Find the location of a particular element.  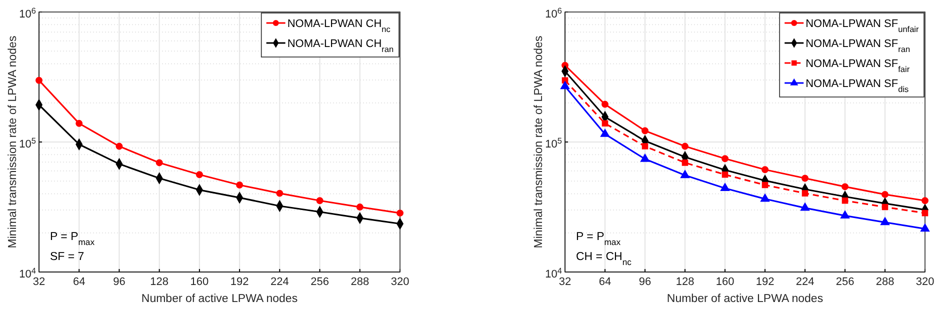

legend-label: NOMA-LPWAN SF$_{fair}$ is located at coordinates (858, 66).